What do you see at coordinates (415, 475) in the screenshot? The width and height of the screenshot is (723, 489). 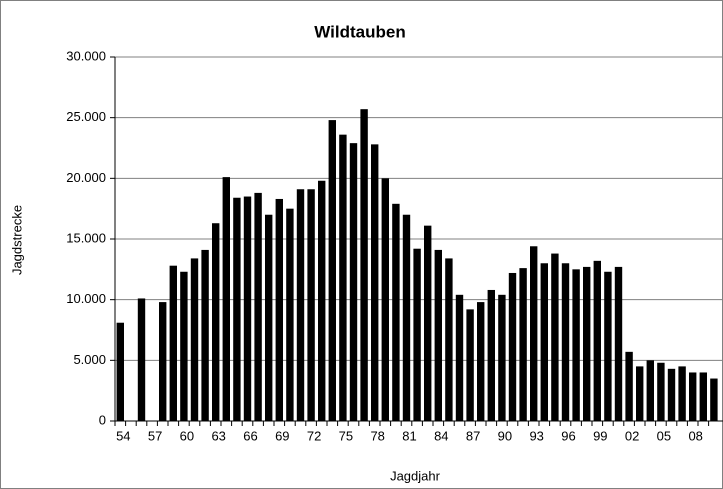 I see `x-axis-label: Jagdjahr` at bounding box center [415, 475].